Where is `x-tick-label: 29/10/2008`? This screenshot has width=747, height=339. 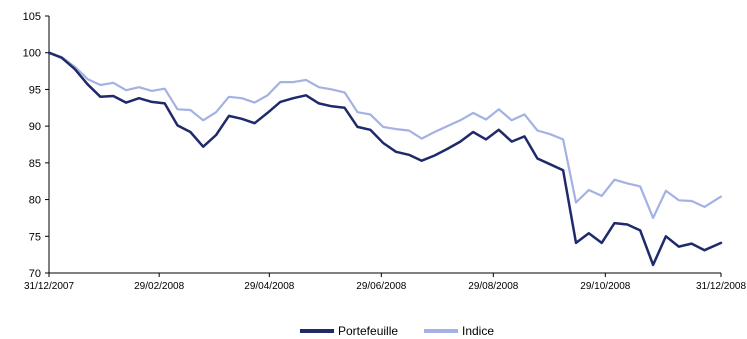
x-tick-label: 29/10/2008 is located at coordinates (605, 286).